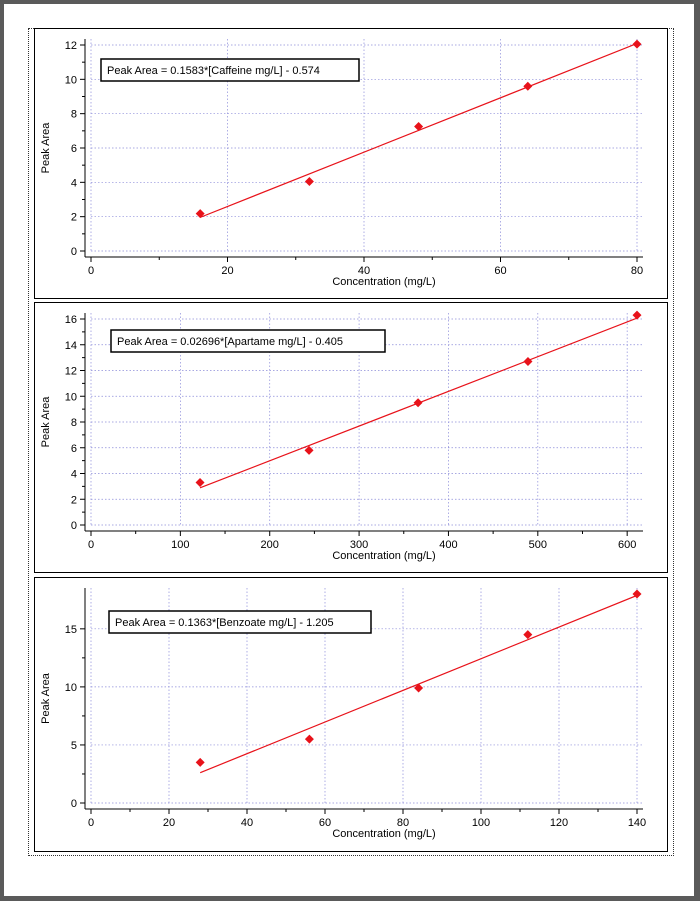 Image resolution: width=700 pixels, height=901 pixels. Describe the element at coordinates (71, 46) in the screenshot. I see `caffeine-ytick-label-6: 12` at that location.